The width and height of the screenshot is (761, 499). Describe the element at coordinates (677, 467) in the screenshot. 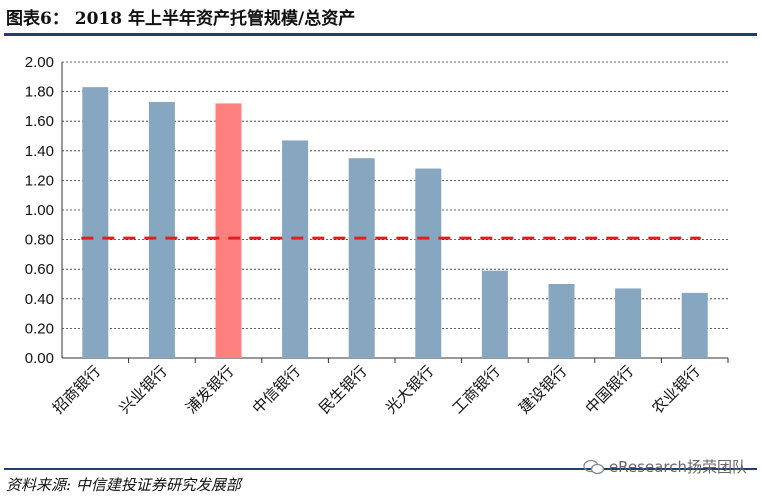

I see `watermark-text: eResearch扬荣团队` at that location.